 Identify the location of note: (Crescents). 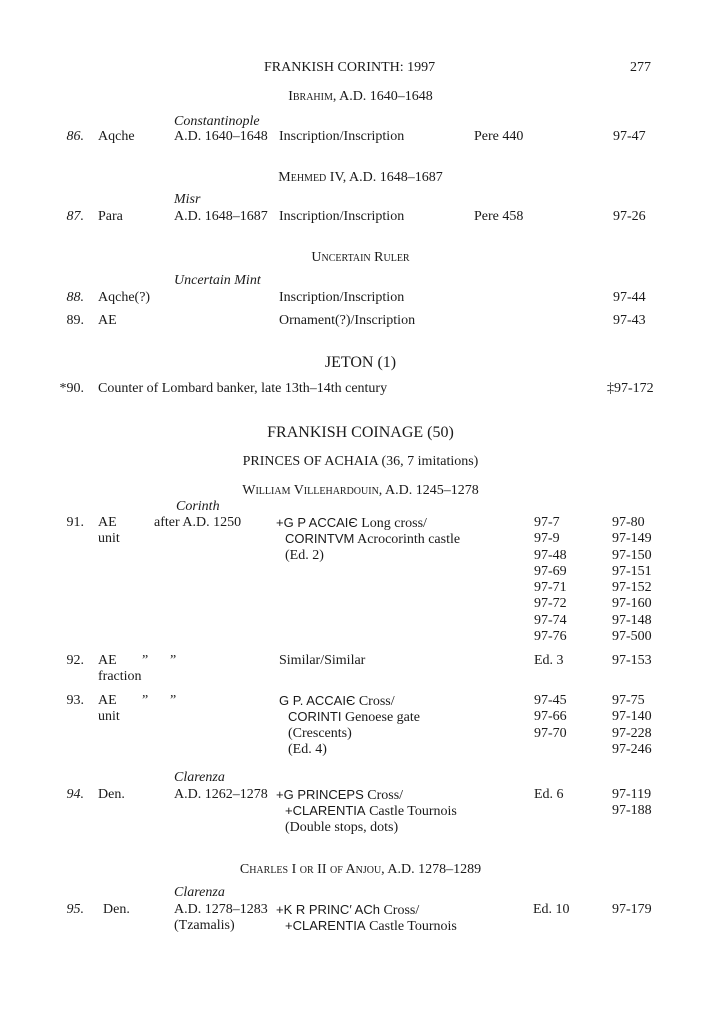
(320, 733).